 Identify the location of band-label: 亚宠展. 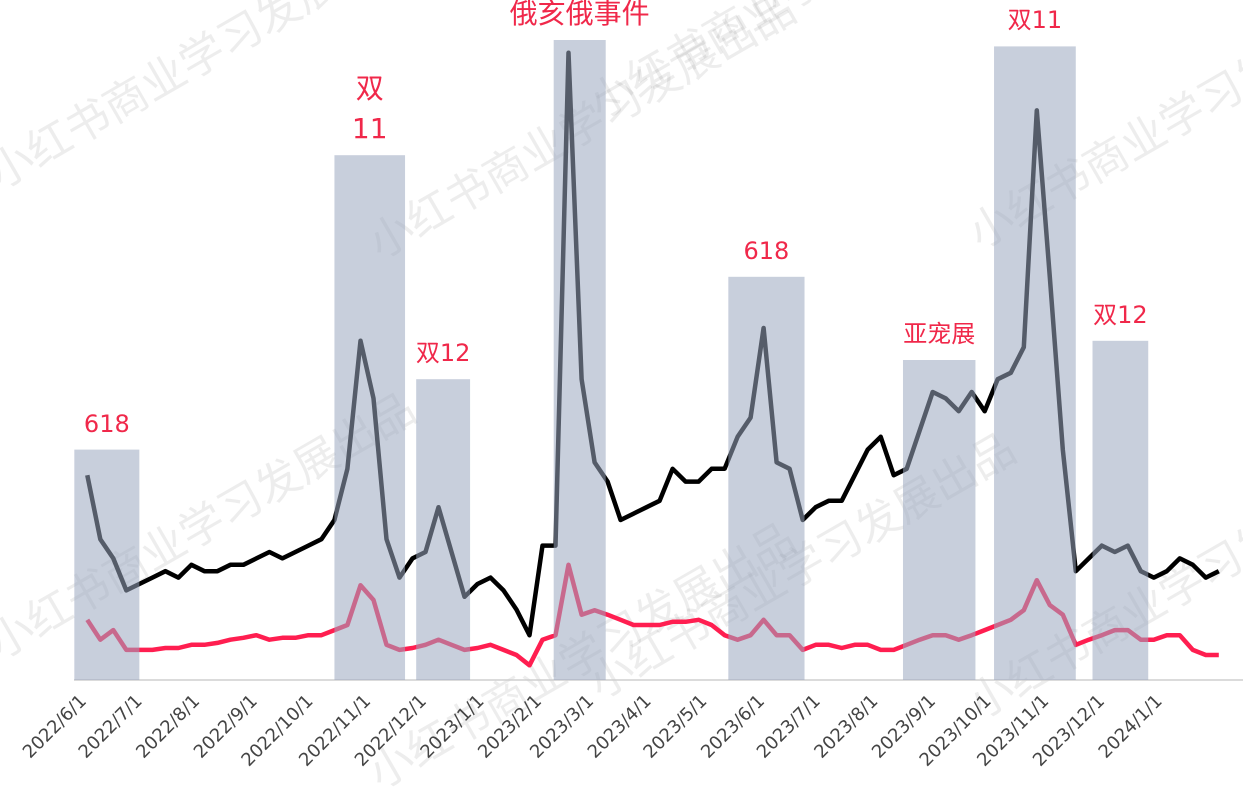
(939, 334).